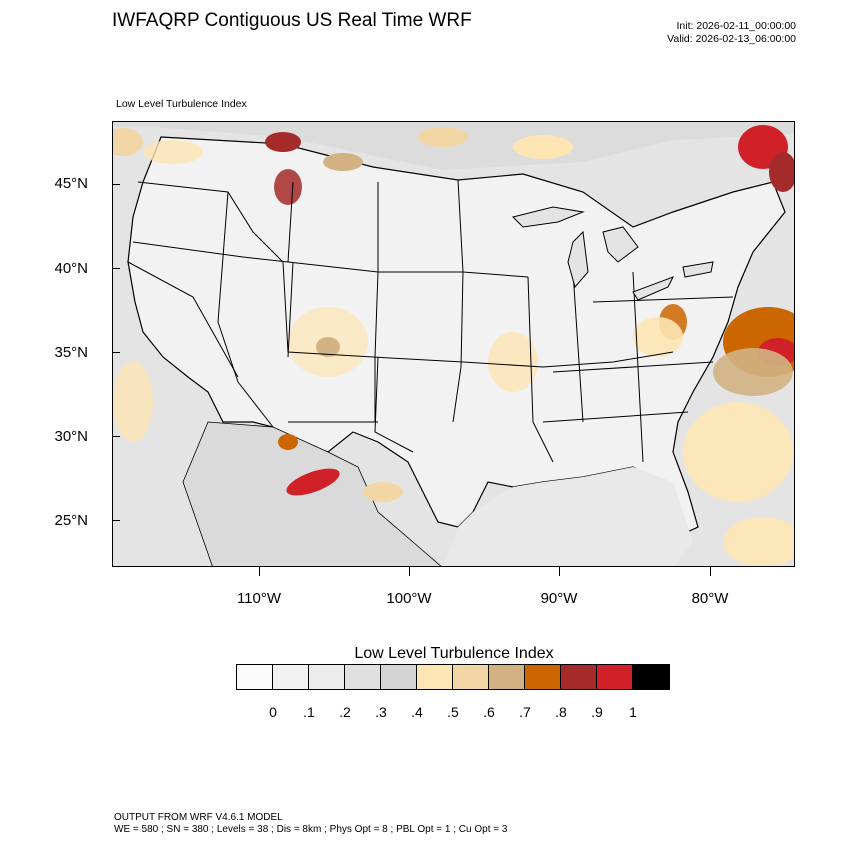 Image resolution: width=850 pixels, height=850 pixels. Describe the element at coordinates (633, 712) in the screenshot. I see `colorbar-label: 1` at that location.